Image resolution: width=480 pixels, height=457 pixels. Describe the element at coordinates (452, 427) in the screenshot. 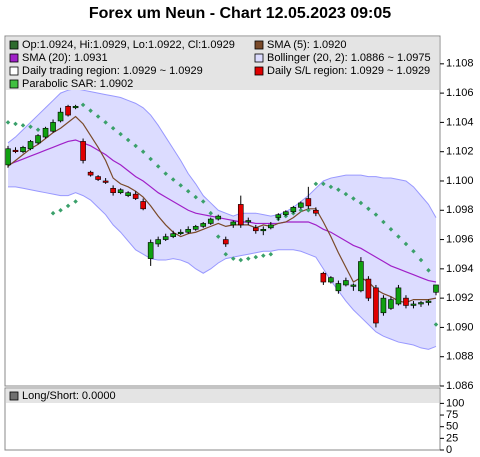

I see `y-tick-label: 50` at that location.